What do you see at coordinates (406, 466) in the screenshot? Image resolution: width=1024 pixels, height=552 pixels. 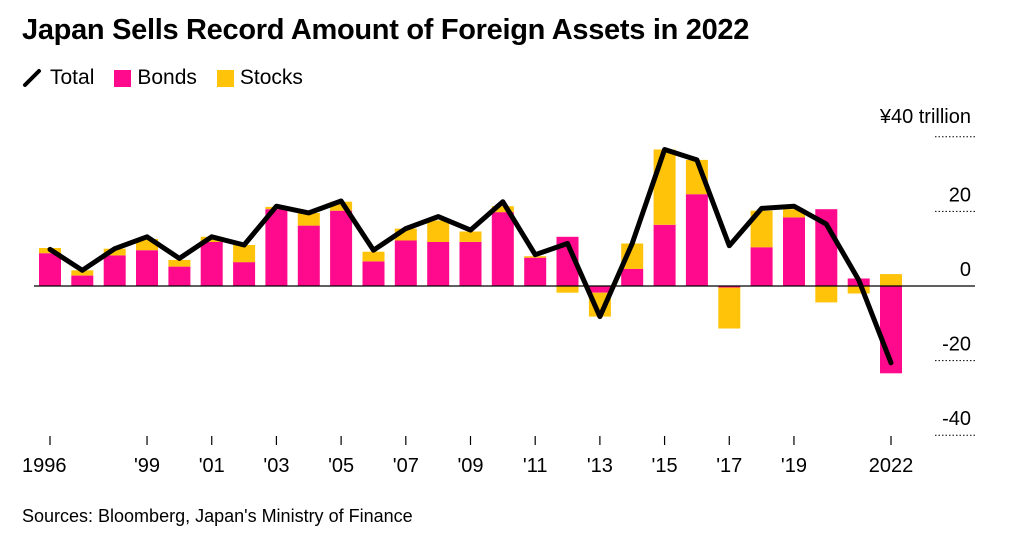 I see `x-tick-label-2007: '07` at bounding box center [406, 466].